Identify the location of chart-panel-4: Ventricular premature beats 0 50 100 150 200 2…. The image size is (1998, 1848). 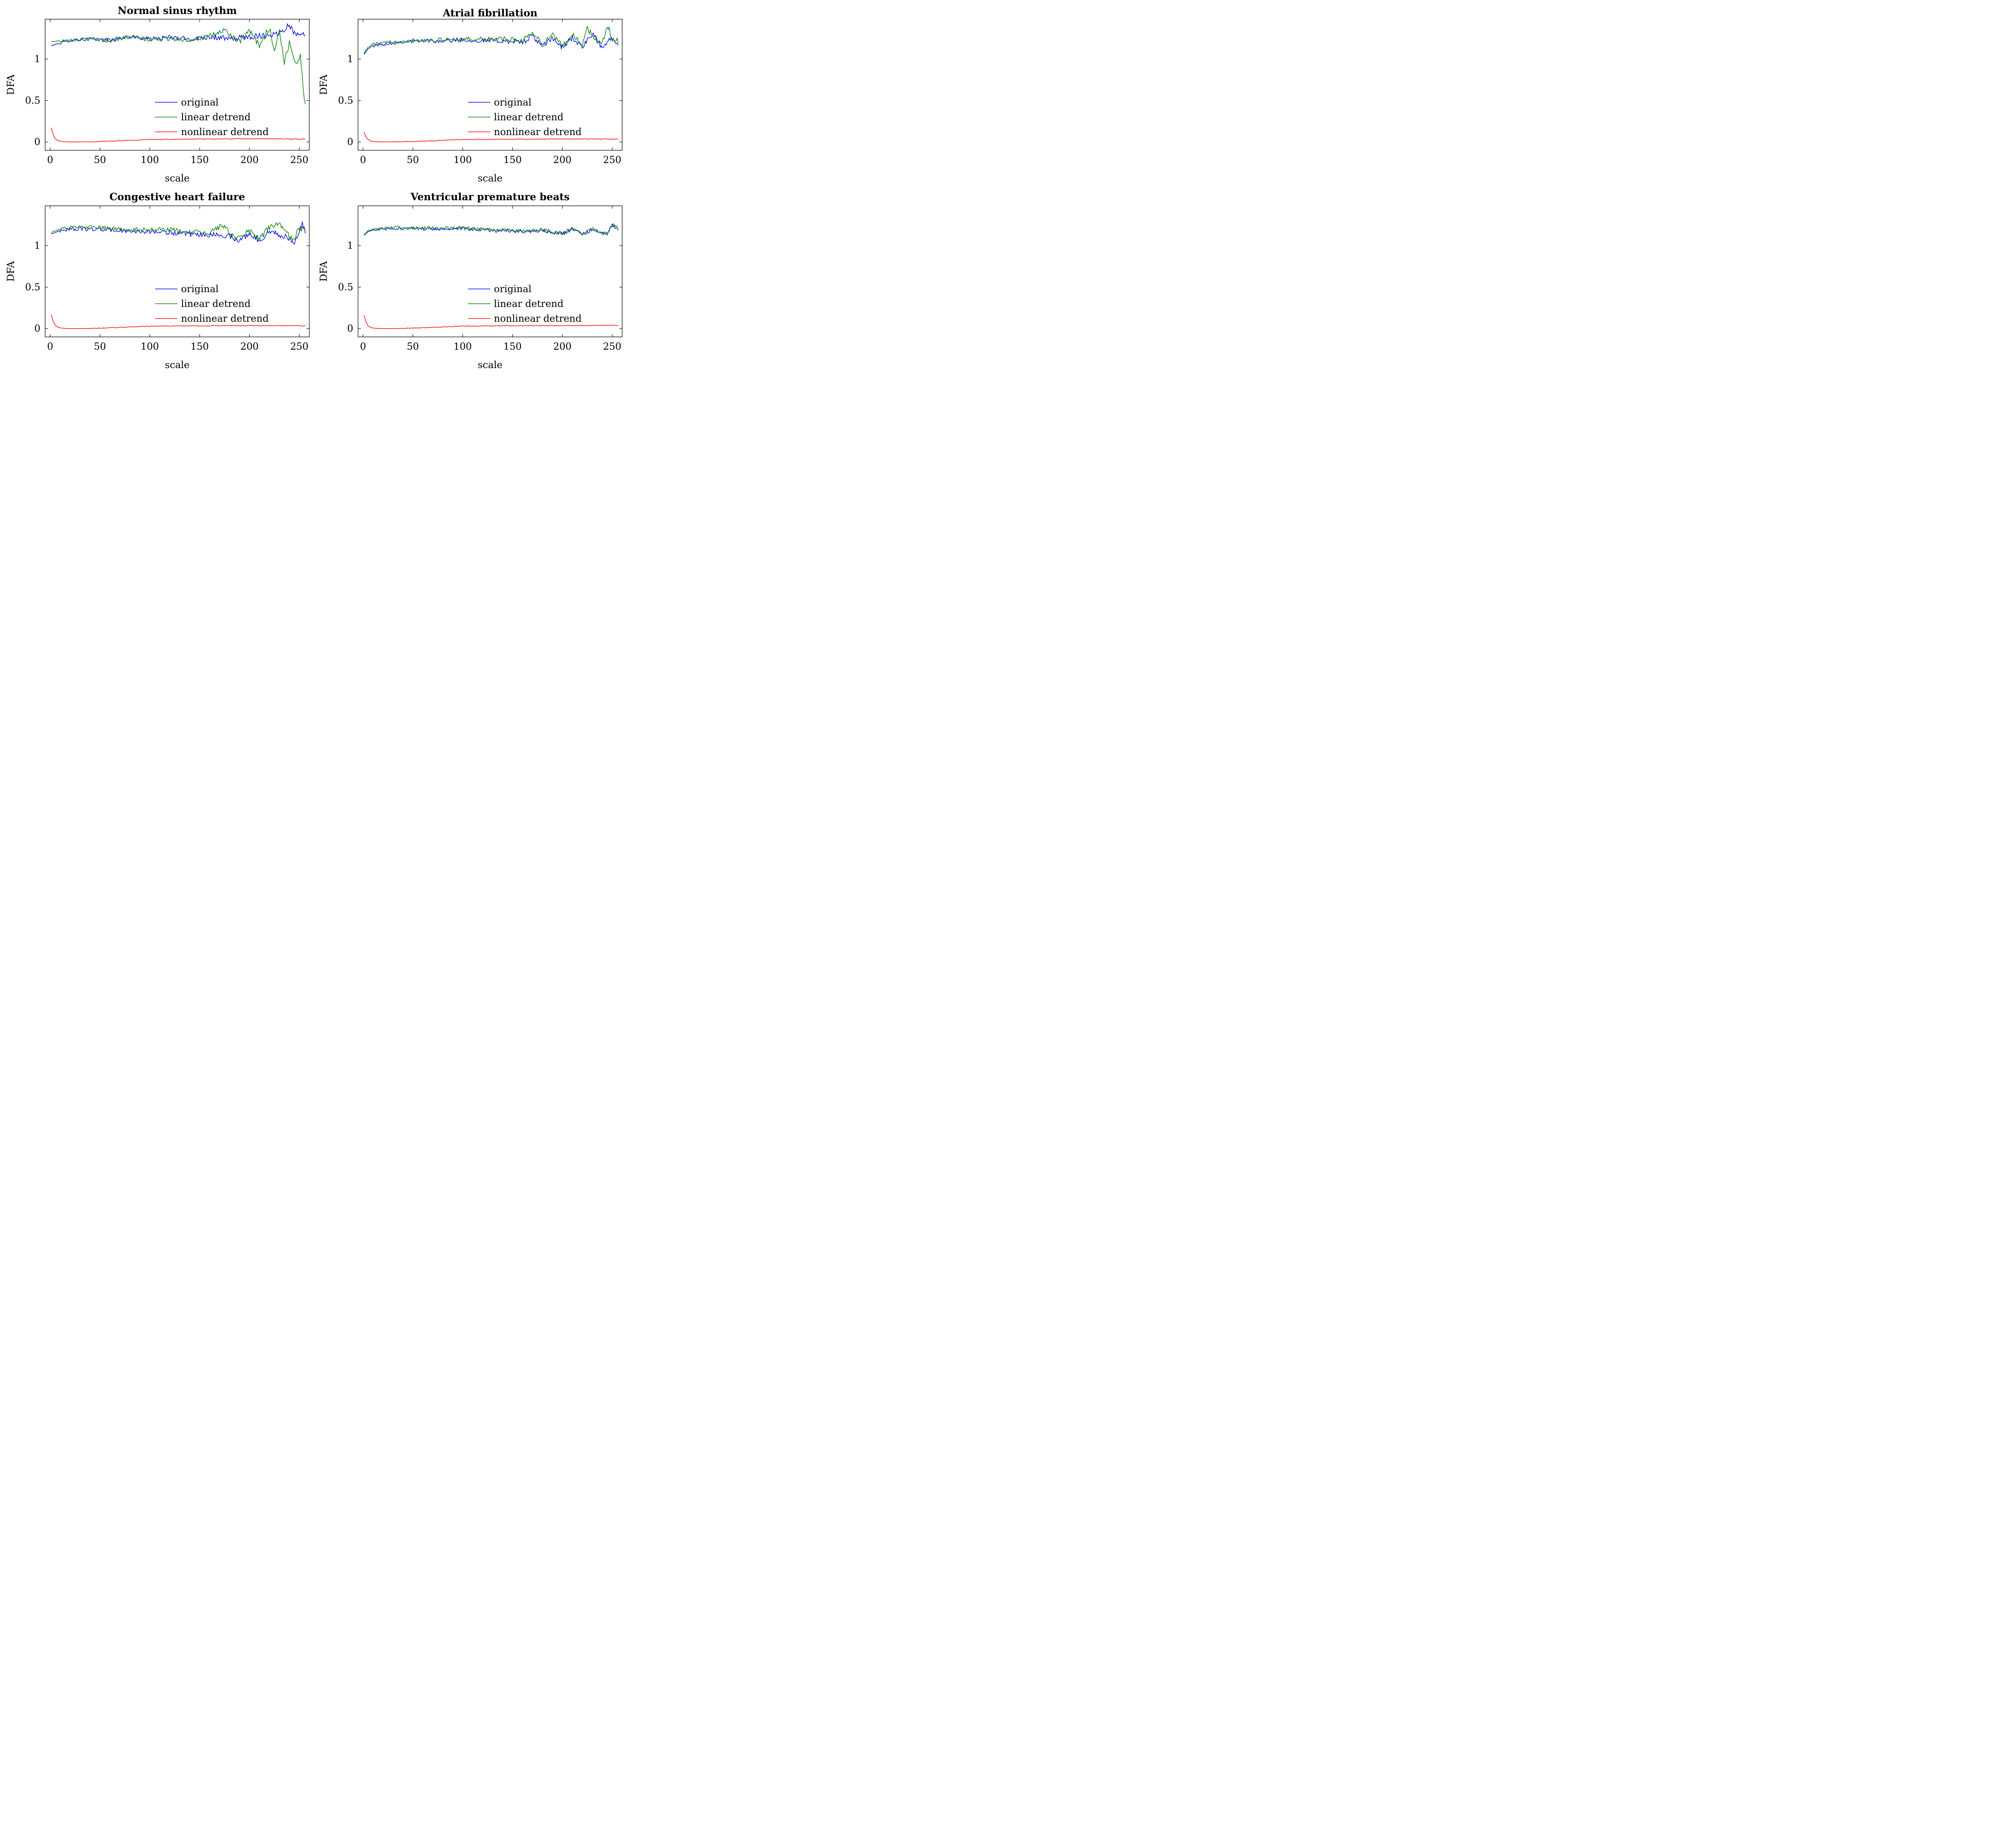
(470, 280).